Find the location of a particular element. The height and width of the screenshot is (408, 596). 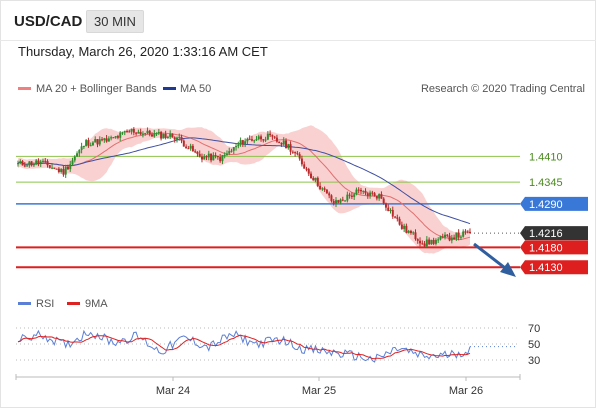

bollinger-legend-swatch is located at coordinates (24, 88).